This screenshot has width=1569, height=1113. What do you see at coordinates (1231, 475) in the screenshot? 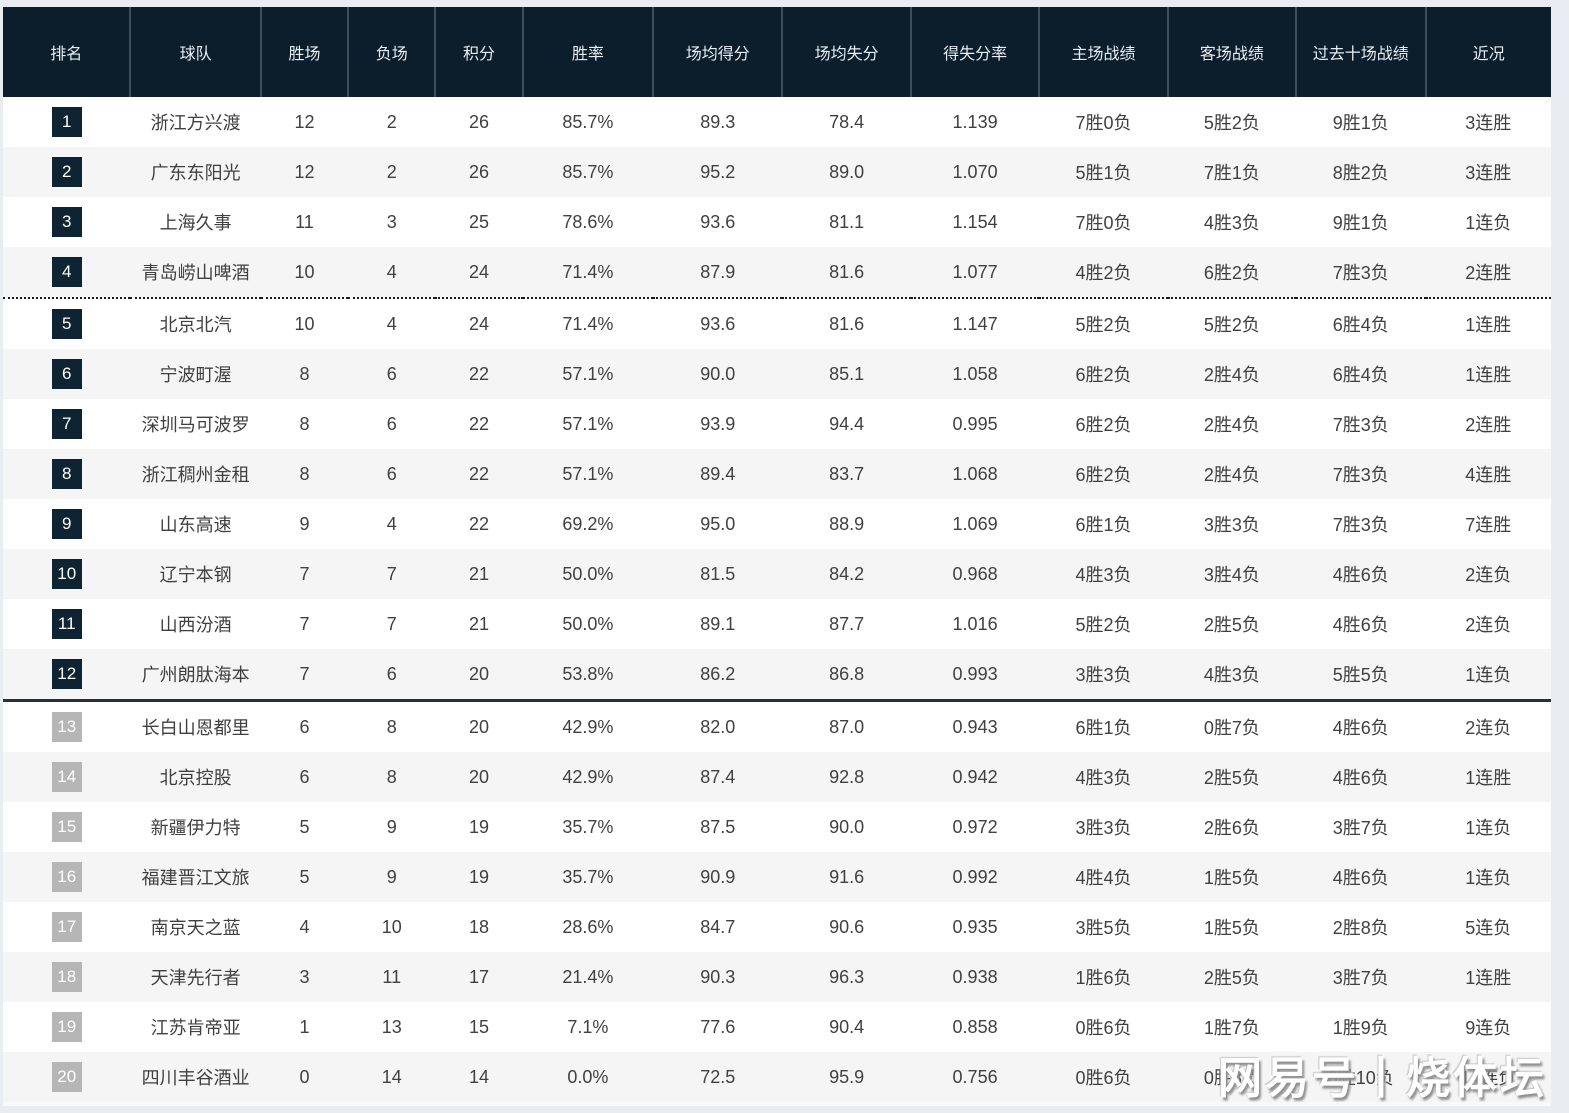
I see `cell-away: 2胜4负` at bounding box center [1231, 475].